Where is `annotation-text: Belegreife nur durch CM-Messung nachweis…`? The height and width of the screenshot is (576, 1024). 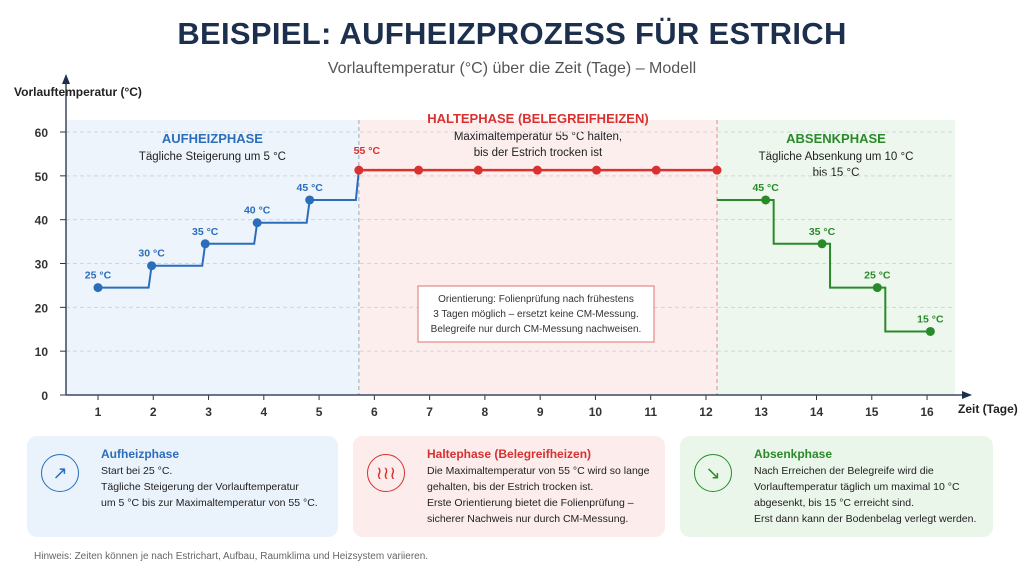 annotation-text: Belegreife nur durch CM-Messung nachweis… is located at coordinates (536, 329).